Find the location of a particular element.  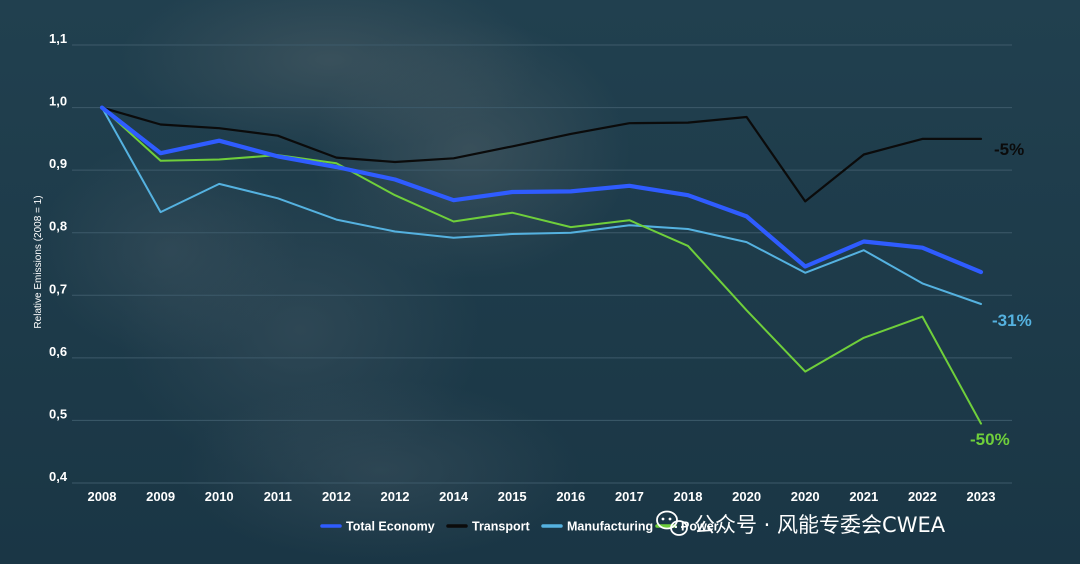

x-tick-label: 2008 is located at coordinates (102, 496).